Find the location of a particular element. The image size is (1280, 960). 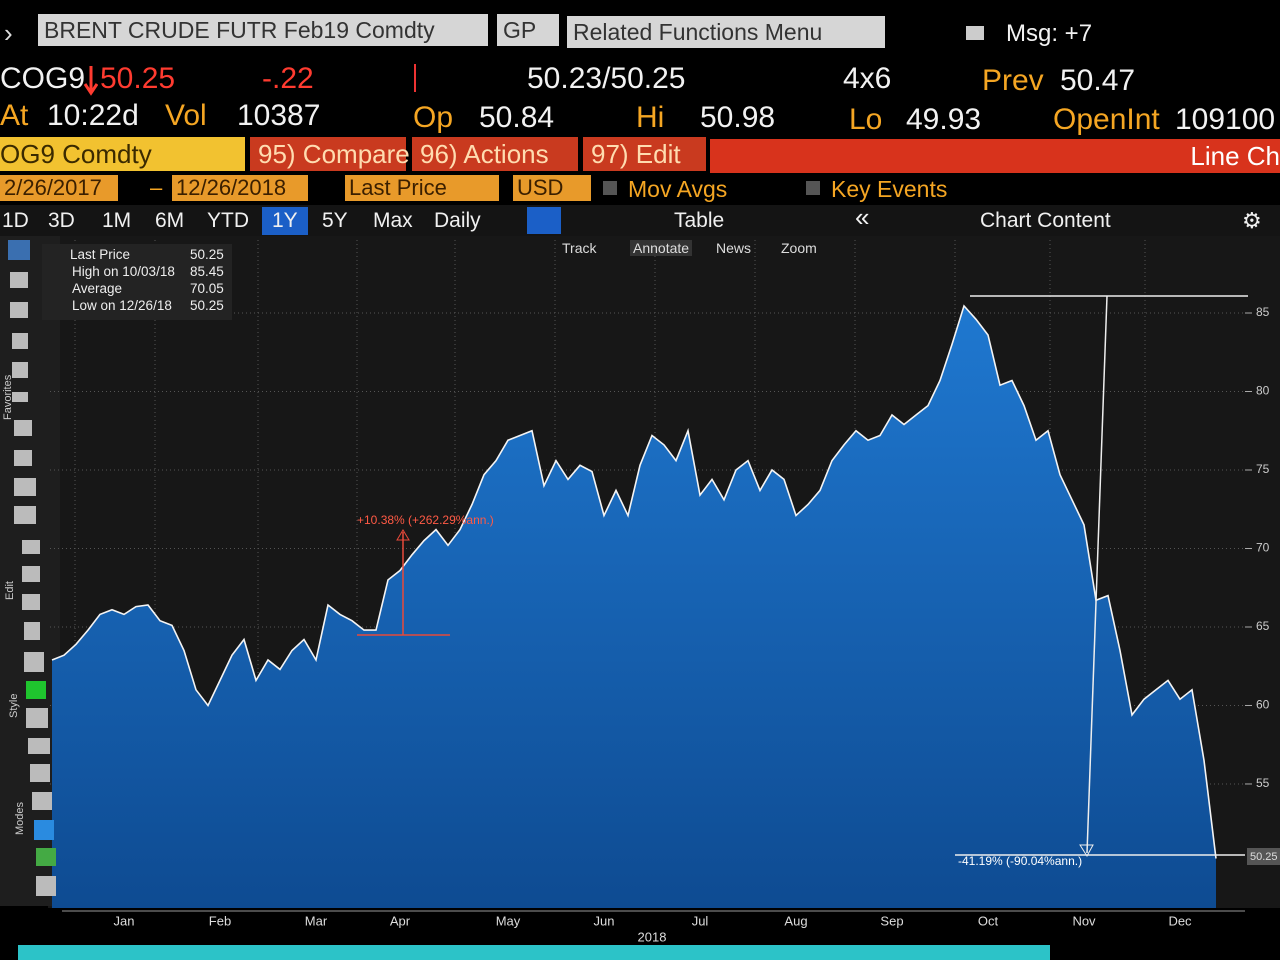

size: 4x6 is located at coordinates (867, 78).